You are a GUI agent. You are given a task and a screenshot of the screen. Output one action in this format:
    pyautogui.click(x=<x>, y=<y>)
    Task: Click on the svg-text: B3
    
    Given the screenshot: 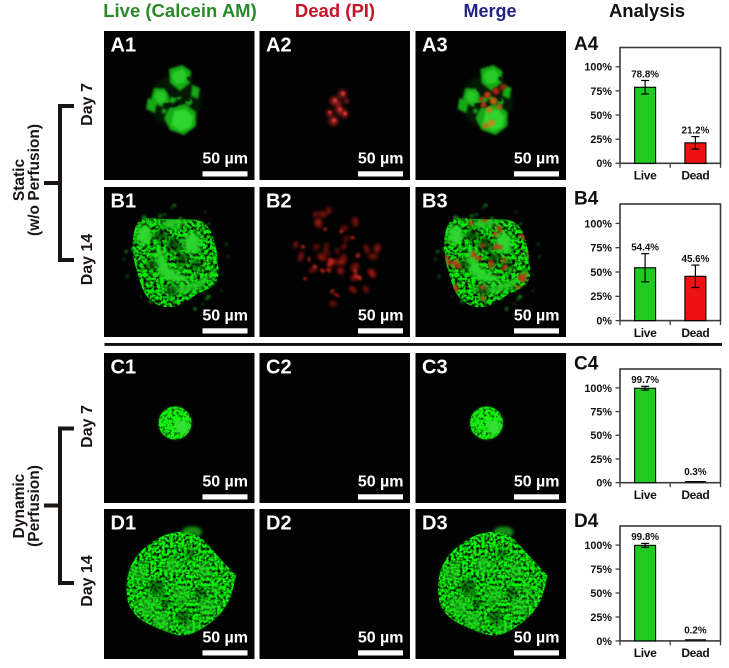 What is the action you would take?
    pyautogui.click(x=435, y=202)
    